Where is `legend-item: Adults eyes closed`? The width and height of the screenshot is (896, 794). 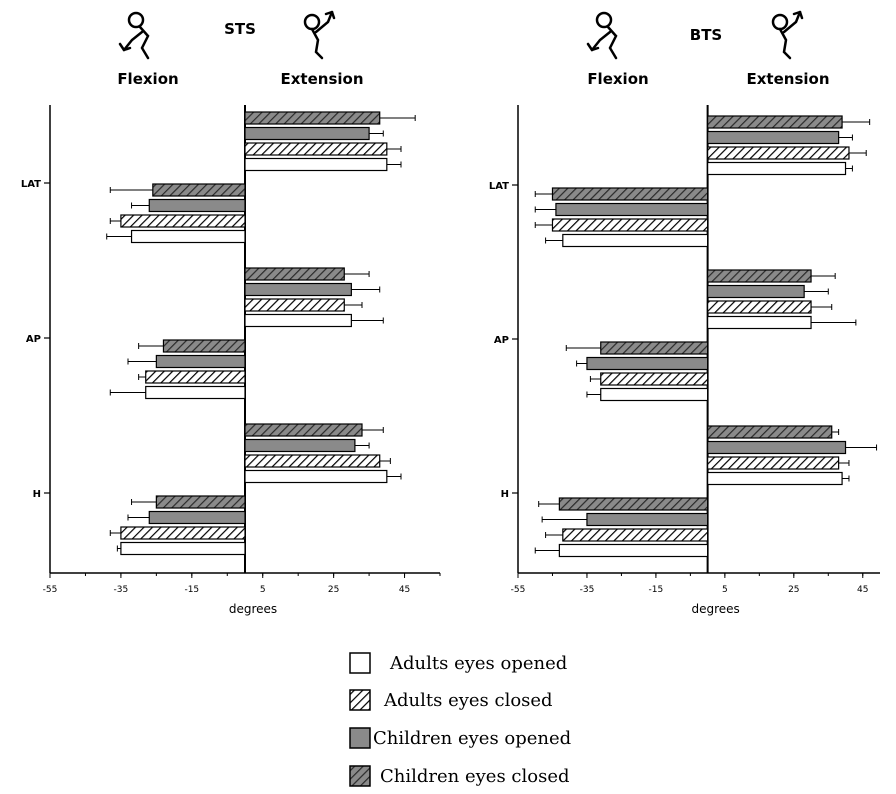 legend-item: Adults eyes closed is located at coordinates (451, 700).